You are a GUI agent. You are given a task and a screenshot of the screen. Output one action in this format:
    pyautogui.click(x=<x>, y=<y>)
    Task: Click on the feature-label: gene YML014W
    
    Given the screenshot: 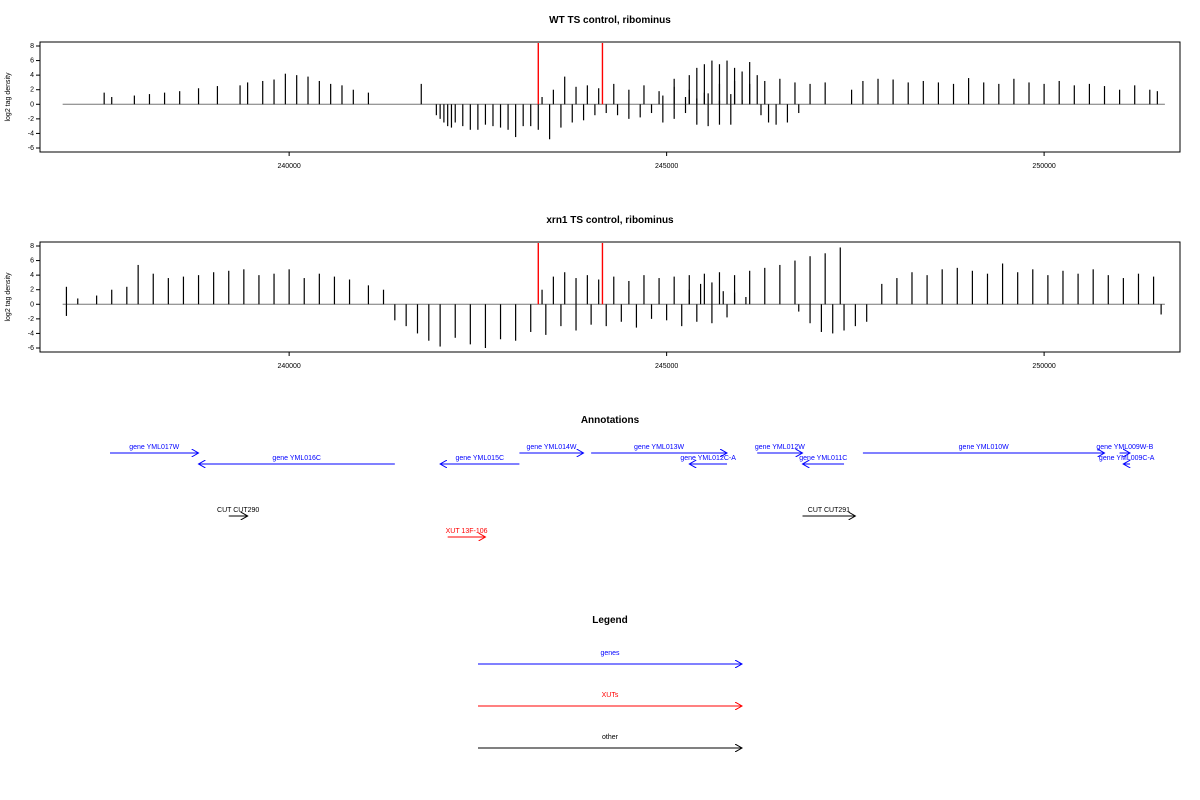 What is the action you would take?
    pyautogui.click(x=551, y=447)
    